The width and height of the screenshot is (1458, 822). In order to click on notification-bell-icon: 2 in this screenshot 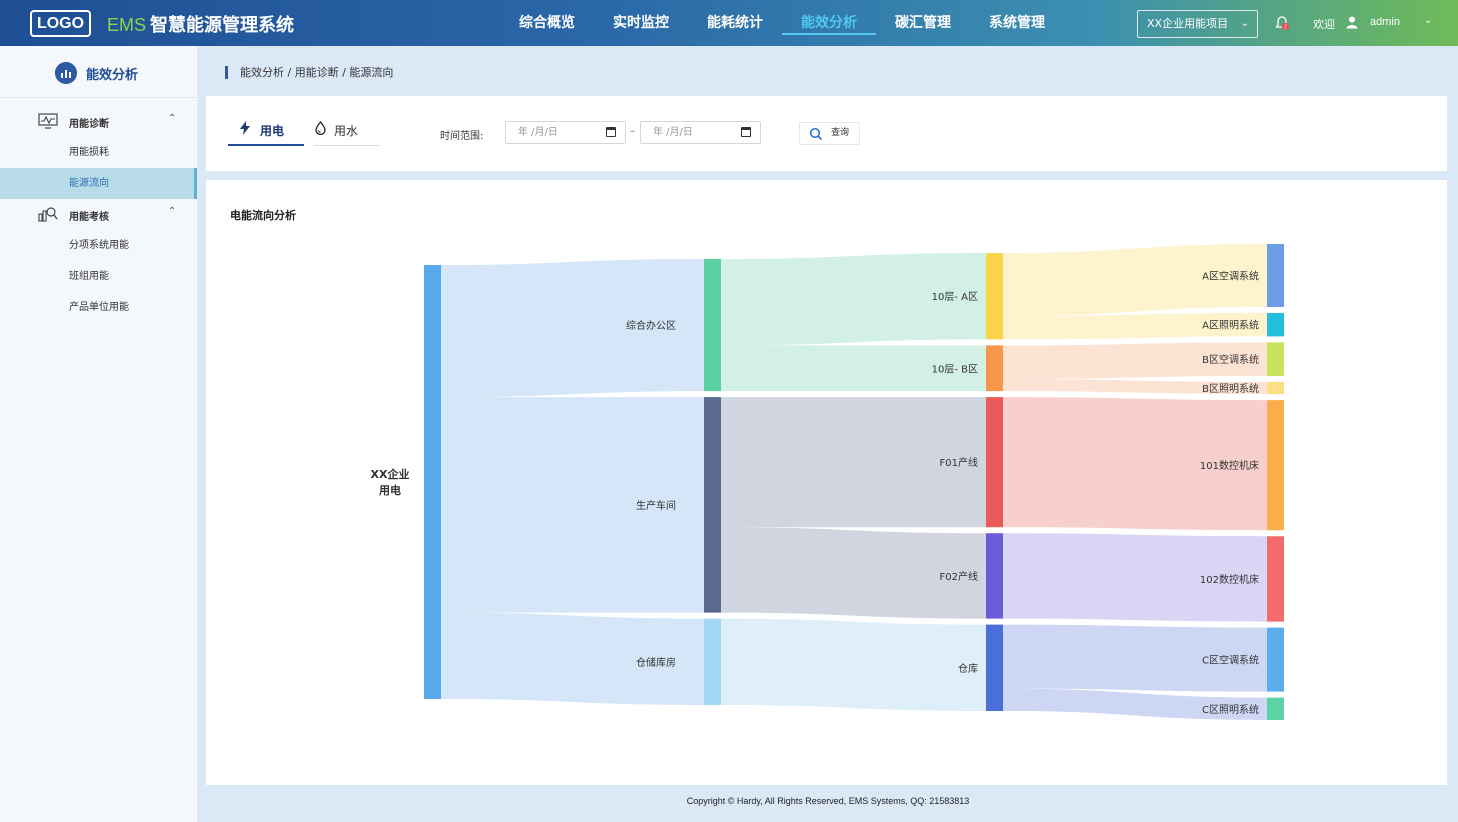, I will do `click(1282, 23)`.